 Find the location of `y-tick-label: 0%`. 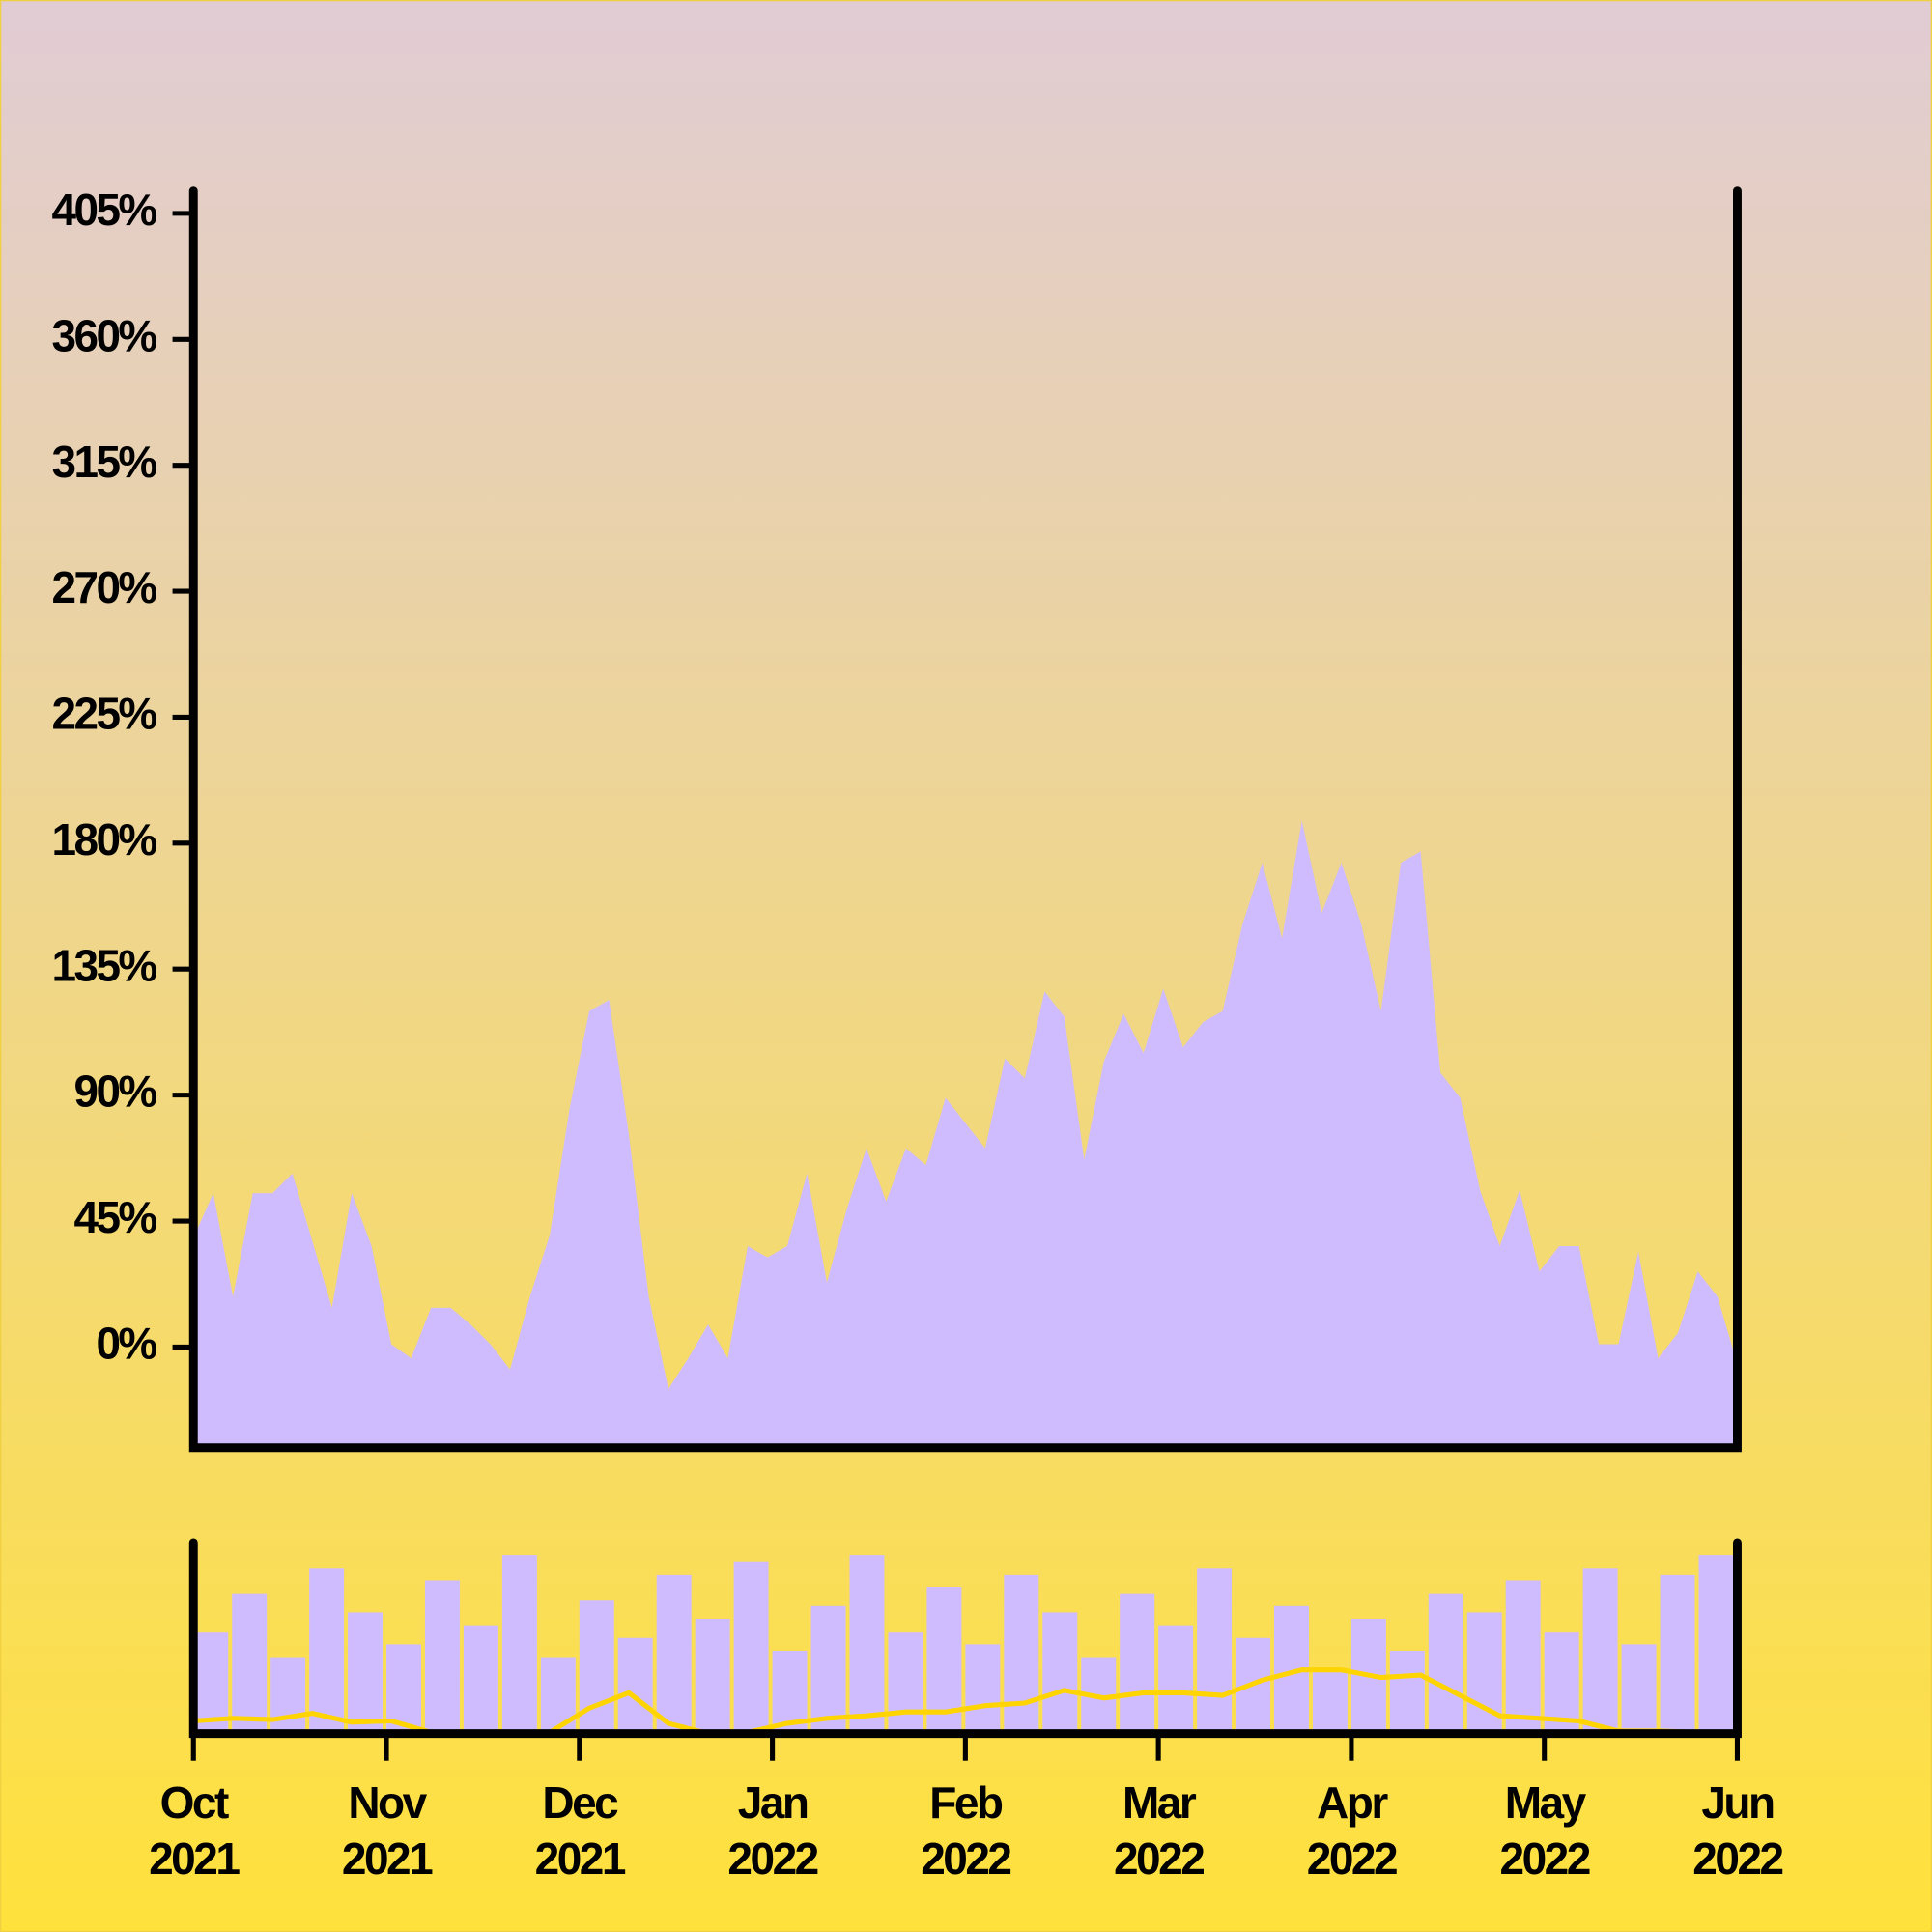

y-tick-label: 0% is located at coordinates (126, 1344).